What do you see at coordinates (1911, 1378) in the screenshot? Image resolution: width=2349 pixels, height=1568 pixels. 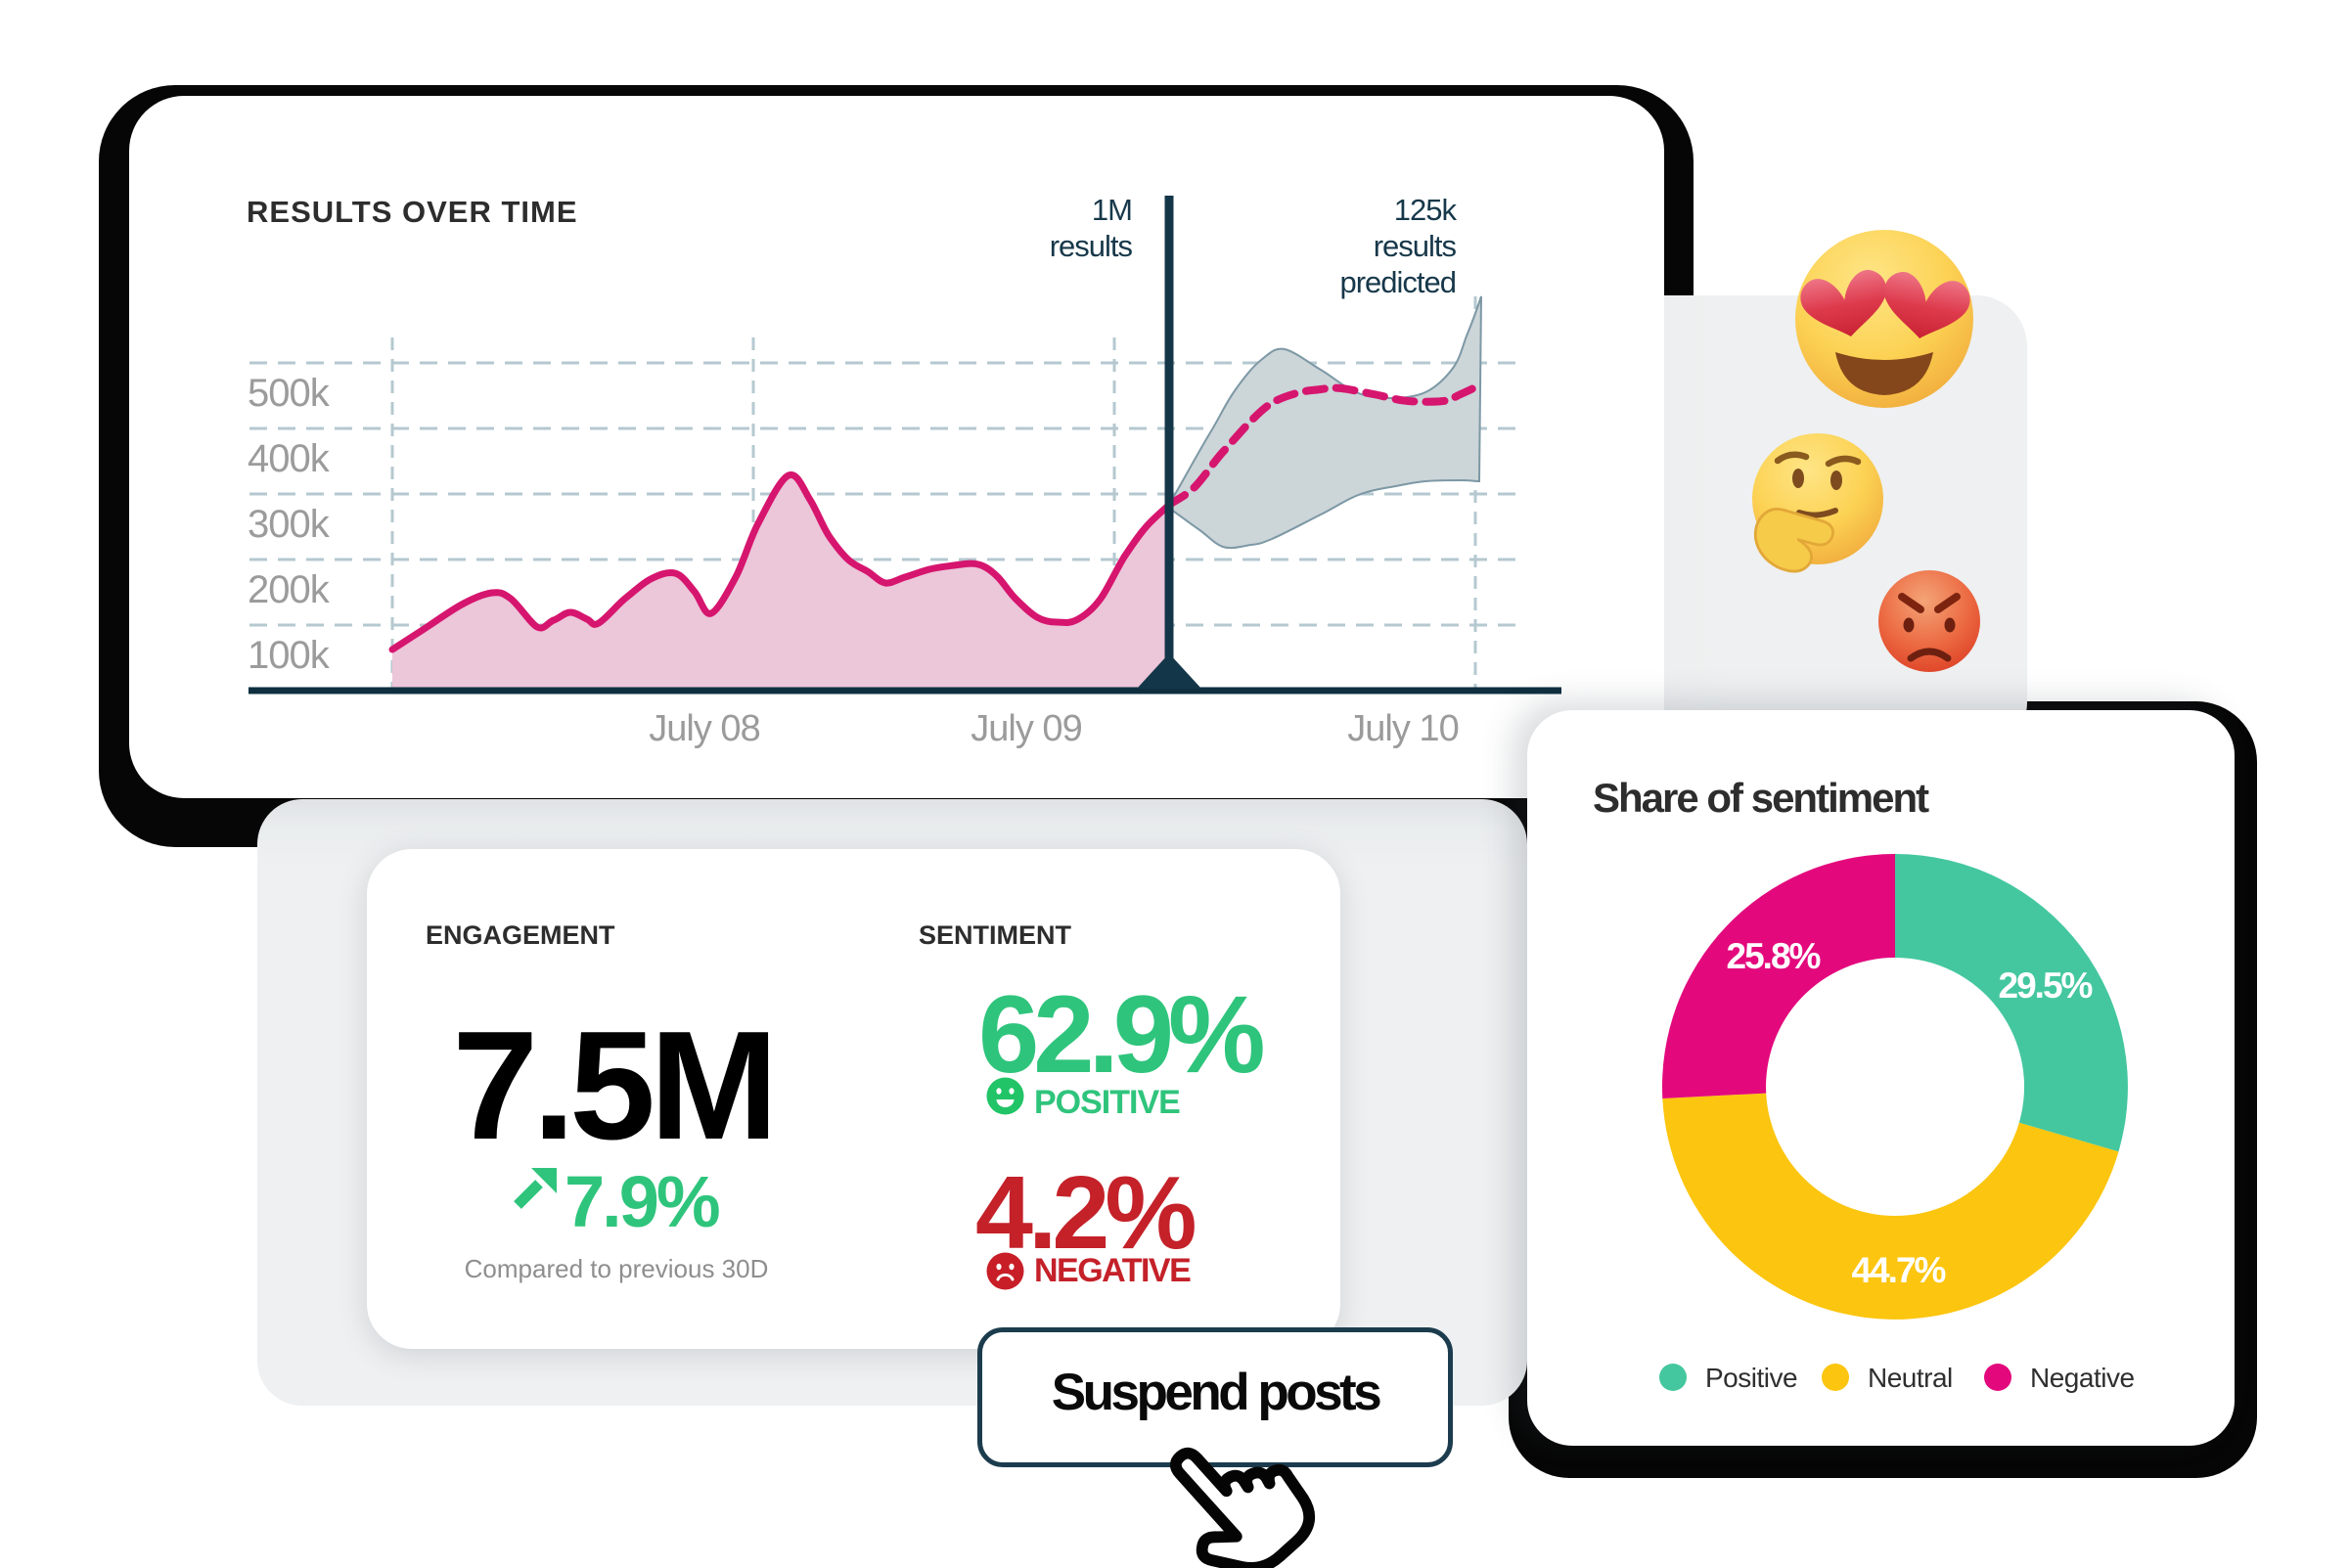 I see `svg-text: Neutral` at bounding box center [1911, 1378].